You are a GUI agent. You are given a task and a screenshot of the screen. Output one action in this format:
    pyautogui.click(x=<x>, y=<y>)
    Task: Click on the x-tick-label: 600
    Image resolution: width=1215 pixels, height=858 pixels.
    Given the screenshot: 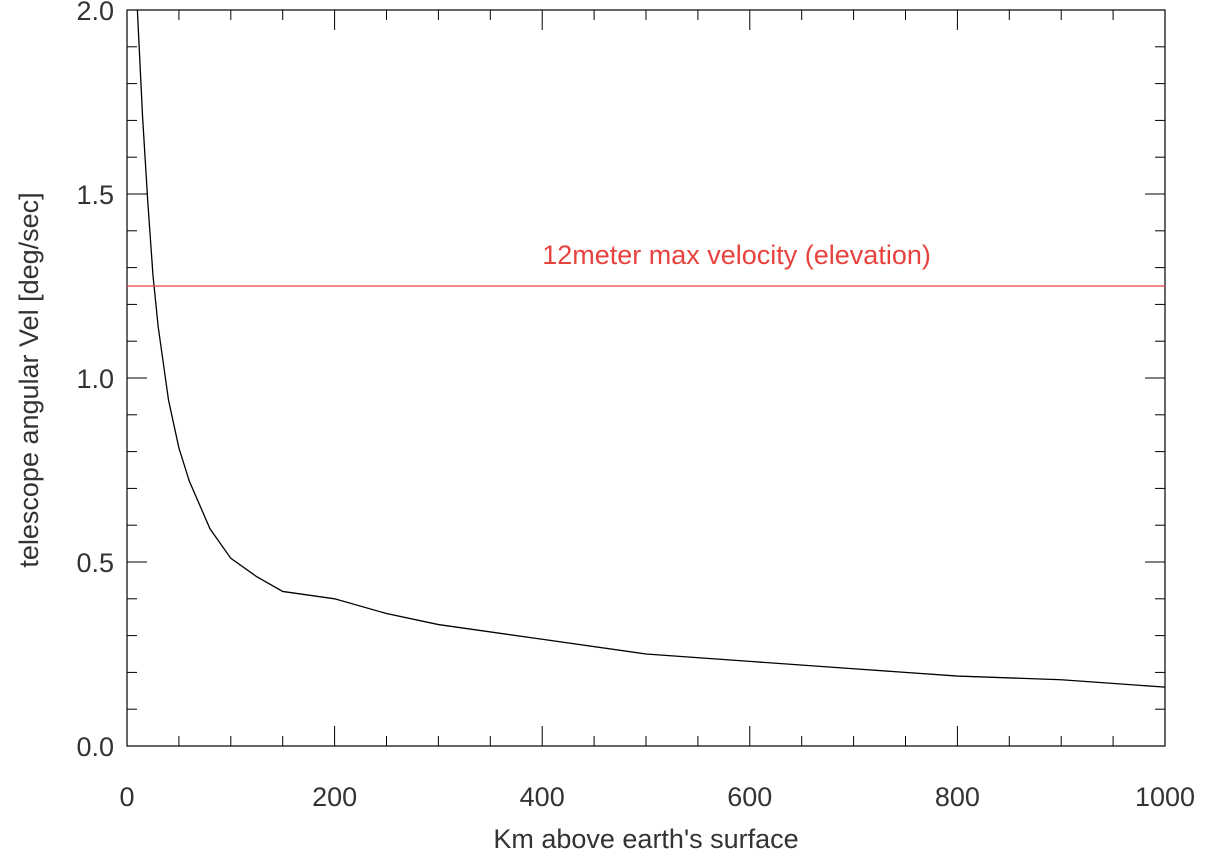 What is the action you would take?
    pyautogui.click(x=749, y=797)
    